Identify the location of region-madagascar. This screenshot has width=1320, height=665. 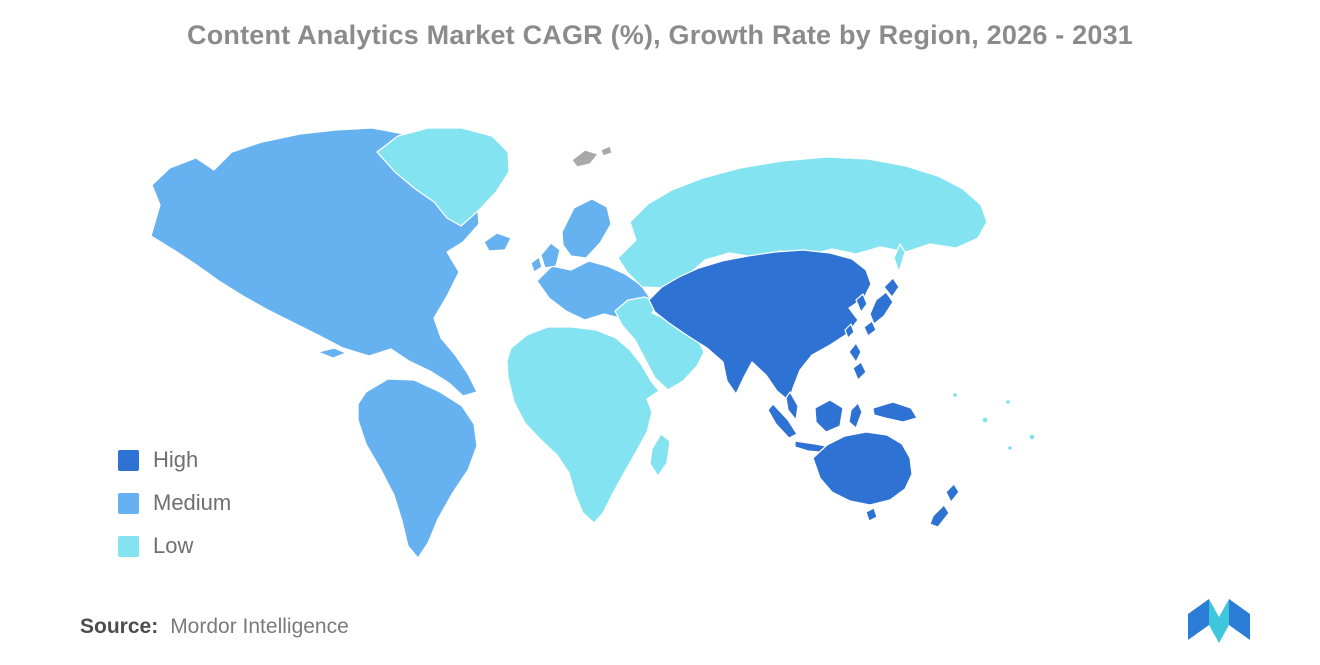
(660, 455).